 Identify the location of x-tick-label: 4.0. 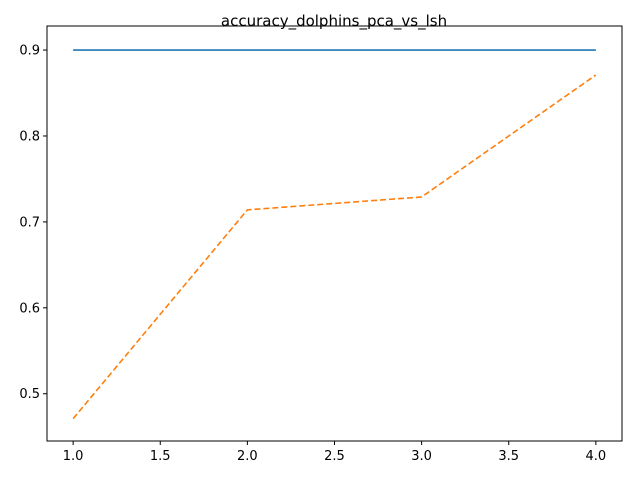
(596, 456).